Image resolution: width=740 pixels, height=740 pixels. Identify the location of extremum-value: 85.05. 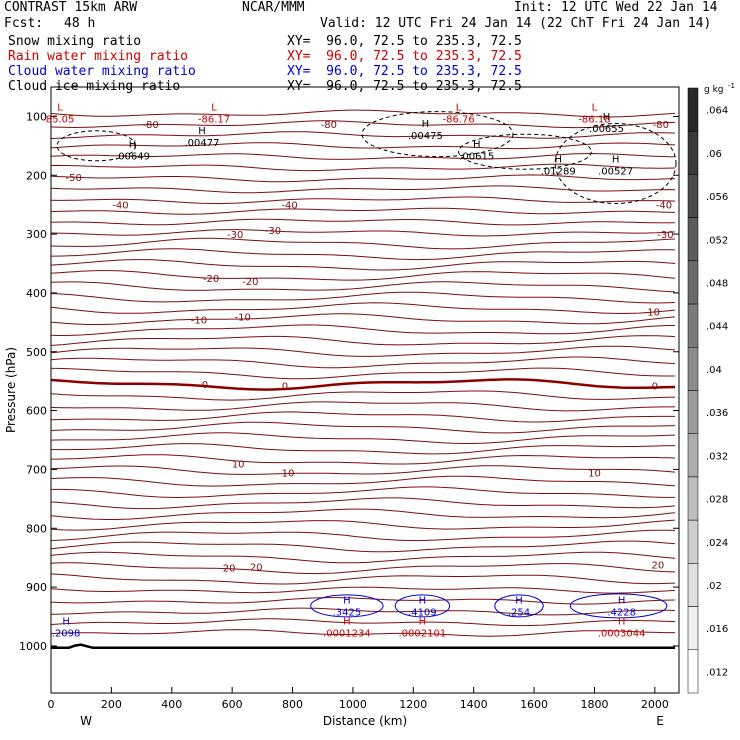
(60, 120).